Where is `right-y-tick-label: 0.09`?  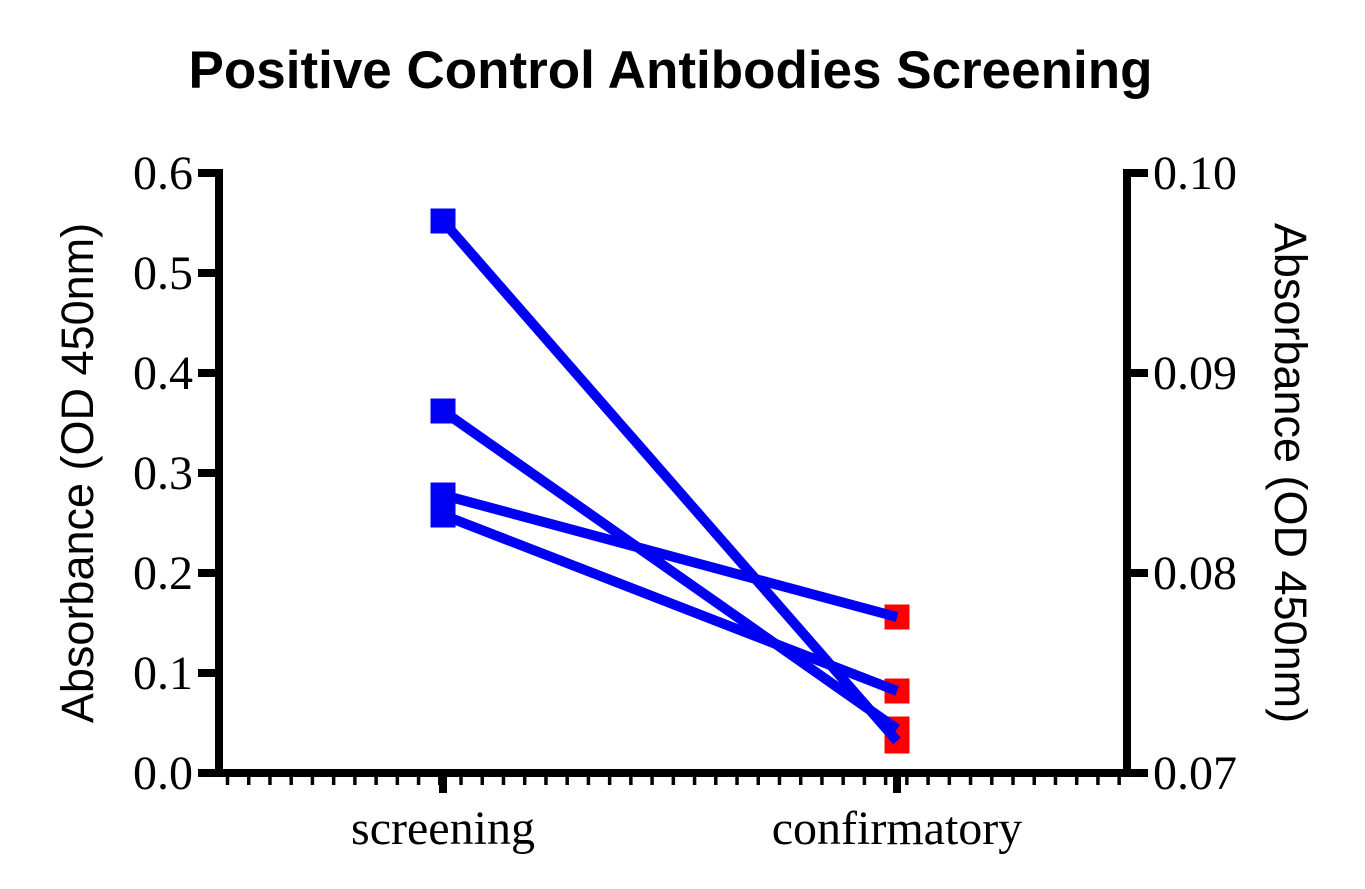 right-y-tick-label: 0.09 is located at coordinates (1195, 373).